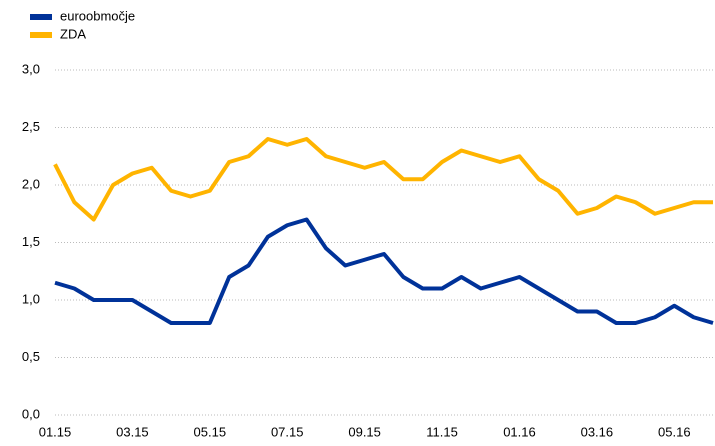 The image size is (715, 446). What do you see at coordinates (519, 431) in the screenshot?
I see `x-tick-label: 01.16` at bounding box center [519, 431].